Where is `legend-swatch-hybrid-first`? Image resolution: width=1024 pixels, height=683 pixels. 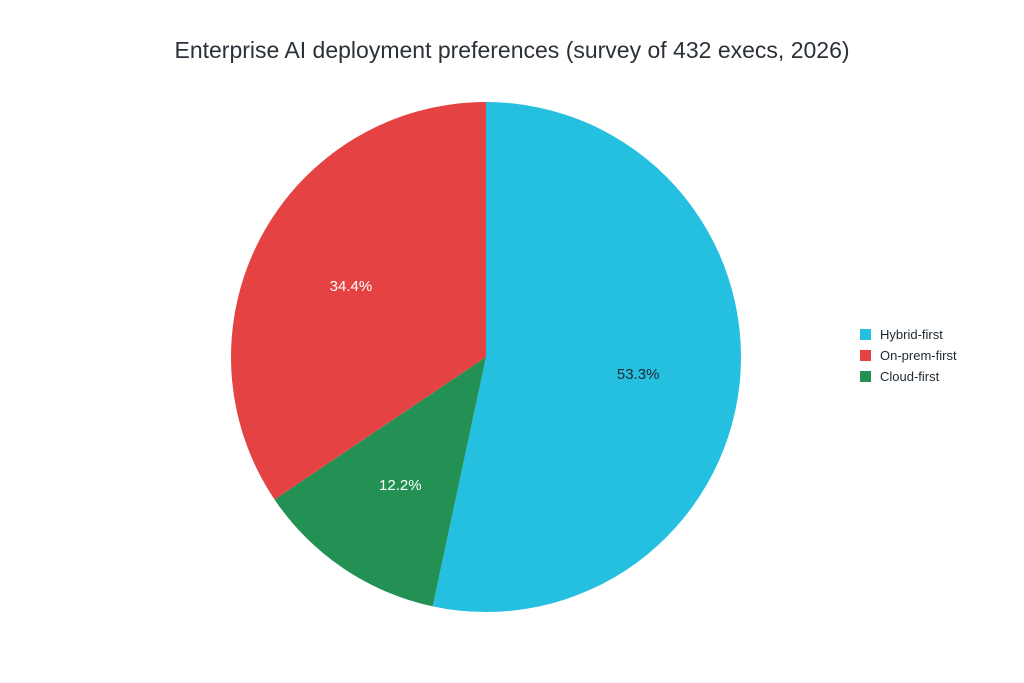
legend-swatch-hybrid-first is located at coordinates (865, 334).